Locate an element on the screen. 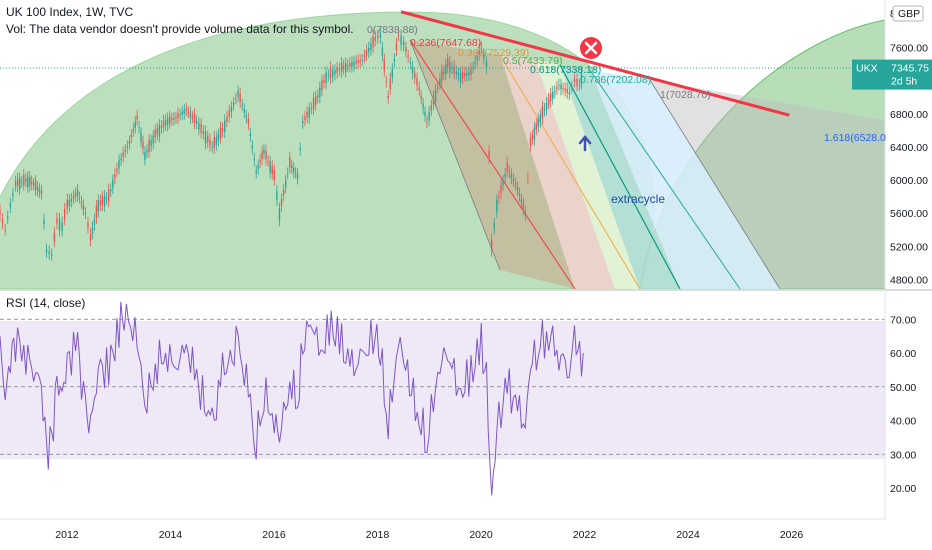 The width and height of the screenshot is (932, 550). time-axis-tick: 2016 is located at coordinates (274, 535).